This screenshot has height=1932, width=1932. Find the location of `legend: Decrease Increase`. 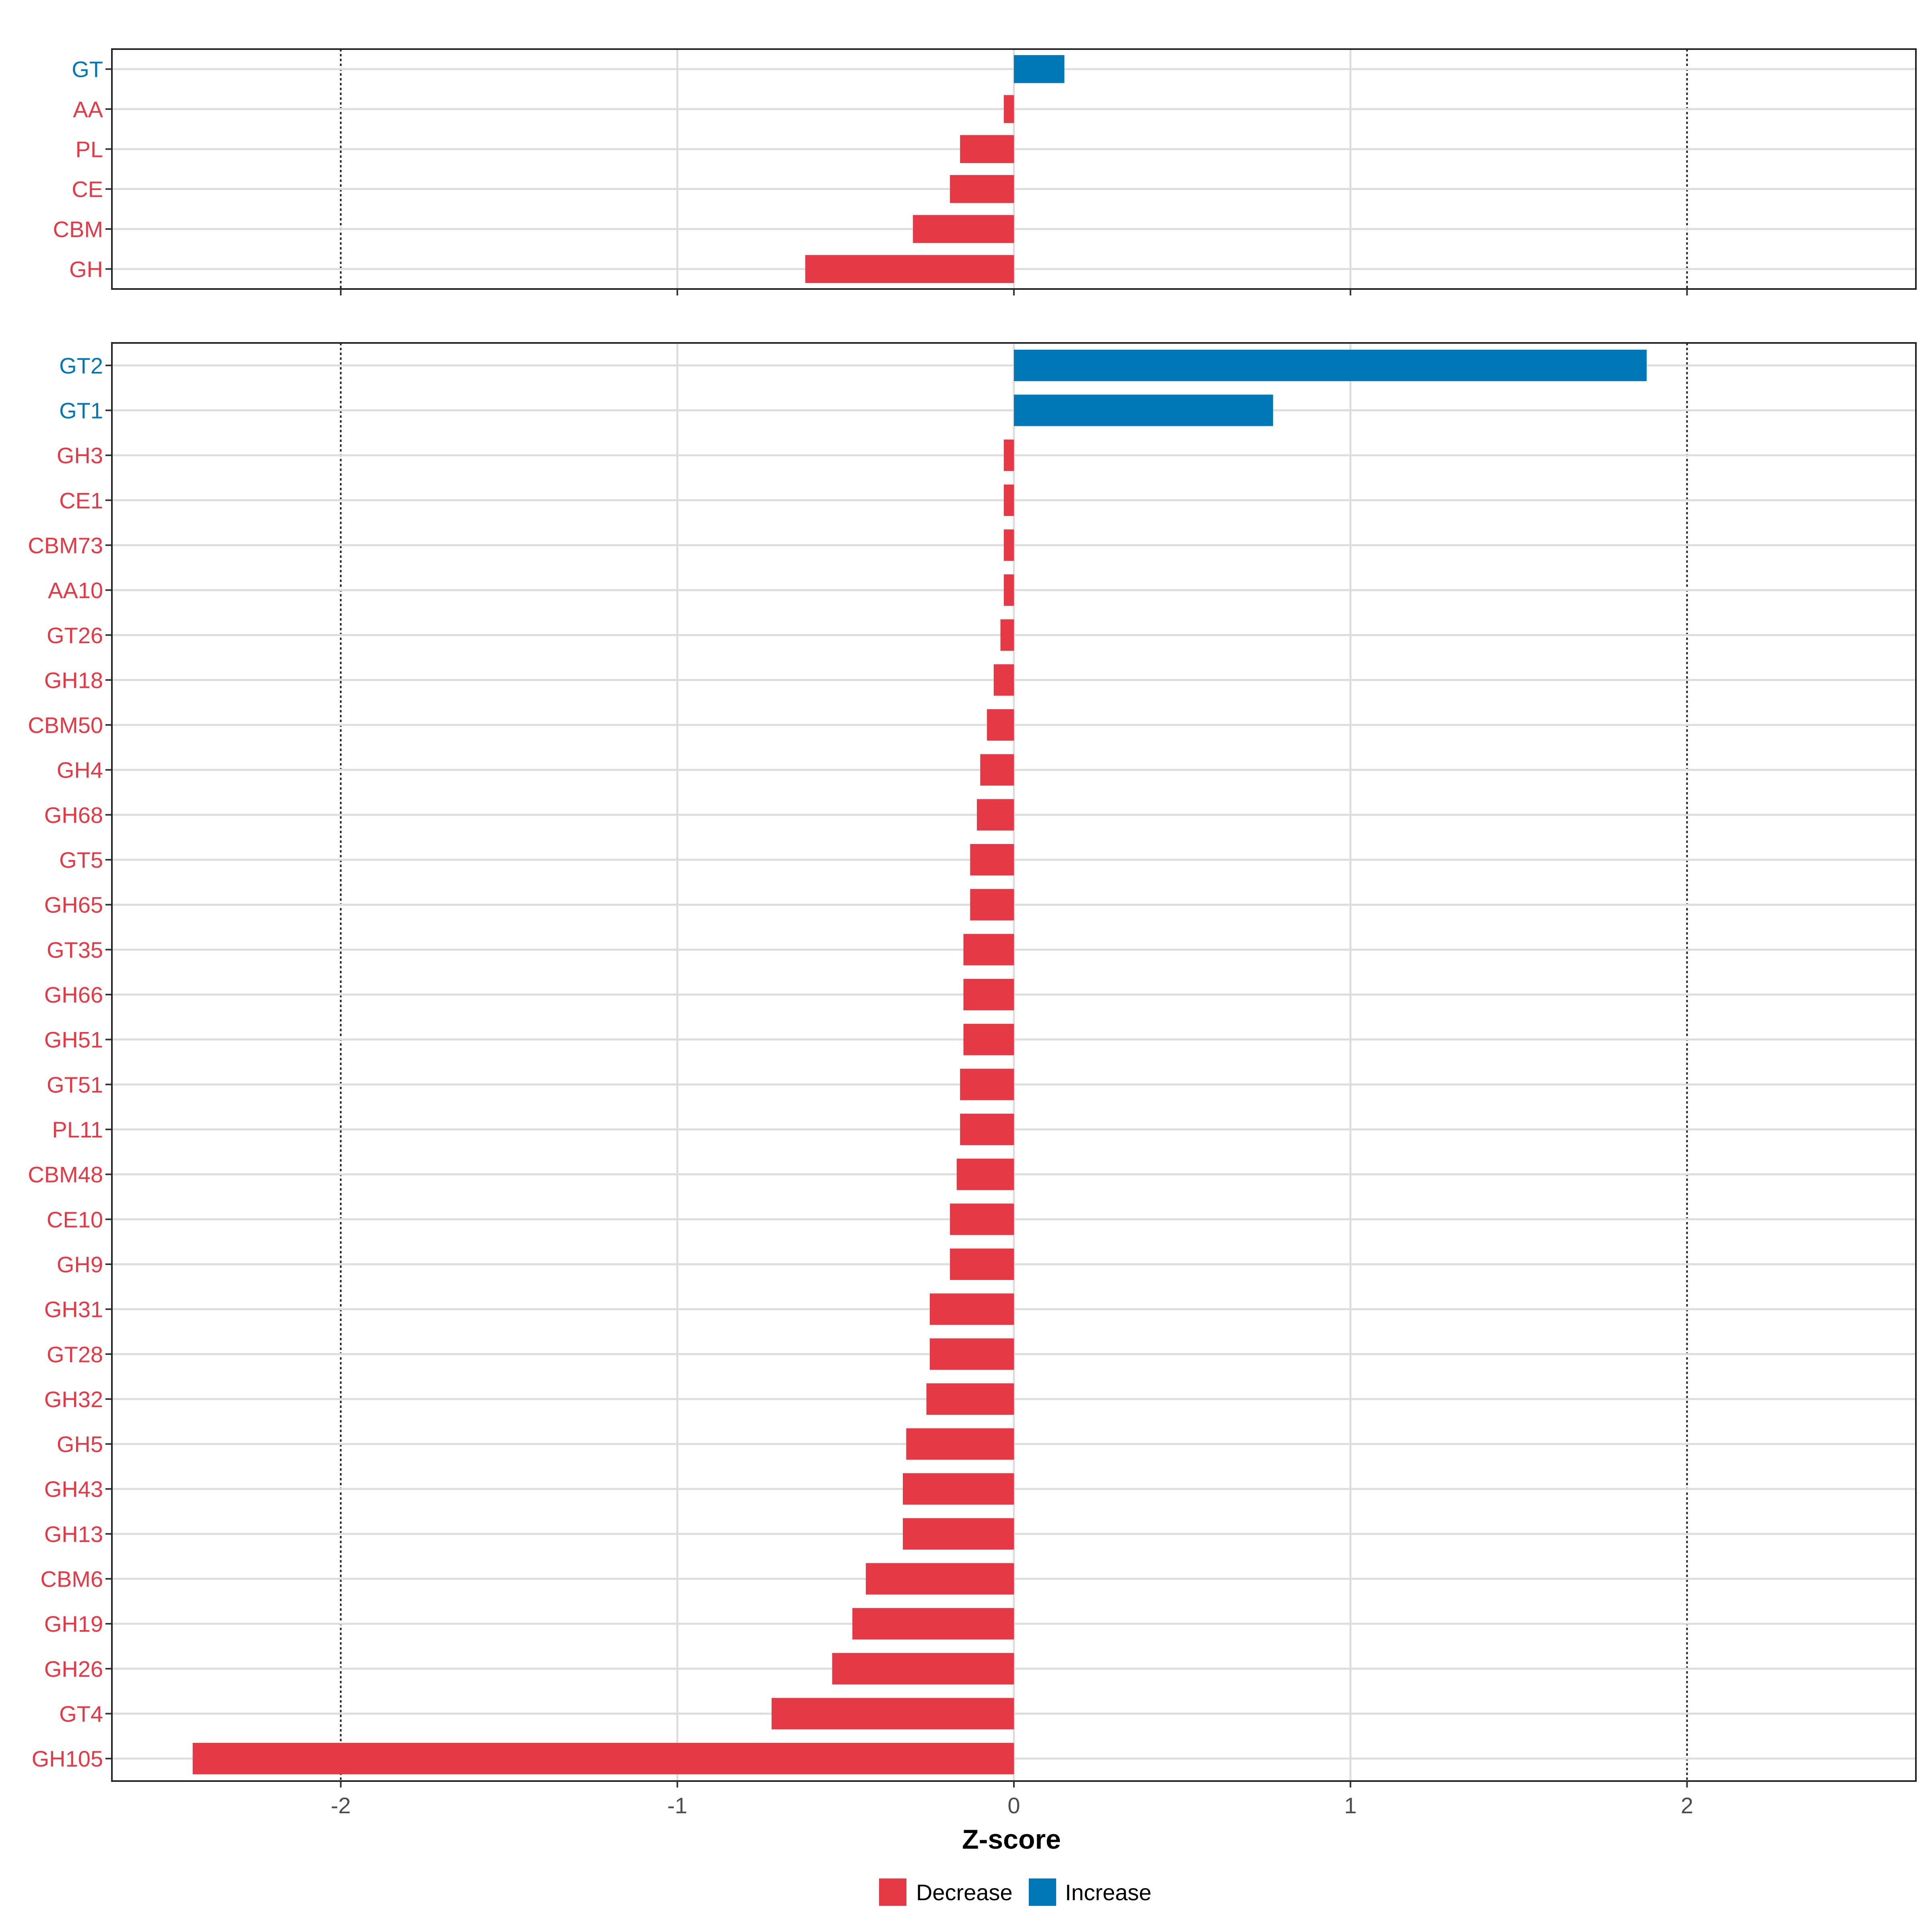

legend: Decrease Increase is located at coordinates (1015, 1892).